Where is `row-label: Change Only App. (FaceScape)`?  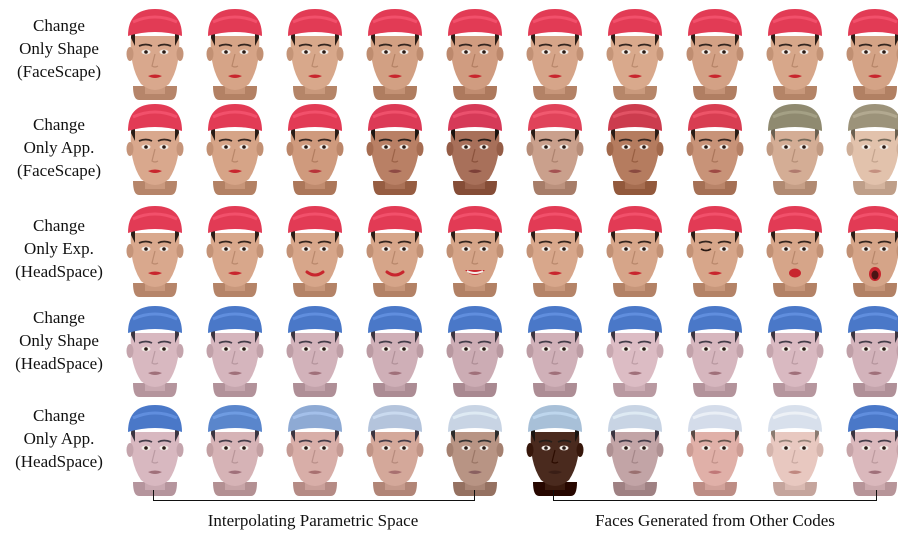
row-label: Change Only App. (FaceScape) is located at coordinates (59, 147).